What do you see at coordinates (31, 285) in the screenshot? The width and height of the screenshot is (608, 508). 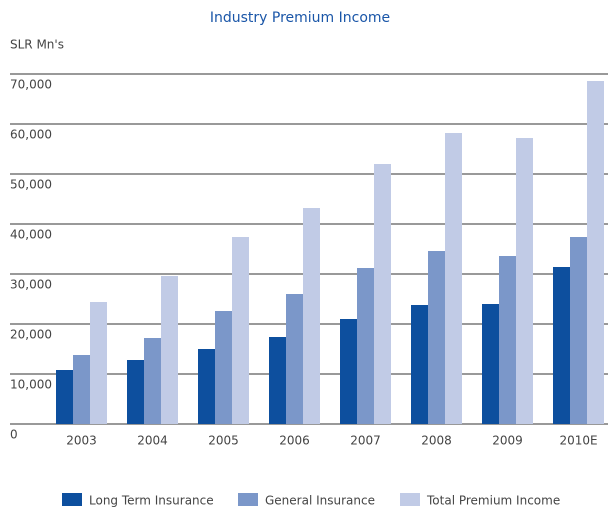 I see `y-tick-label: 30,000` at bounding box center [31, 285].